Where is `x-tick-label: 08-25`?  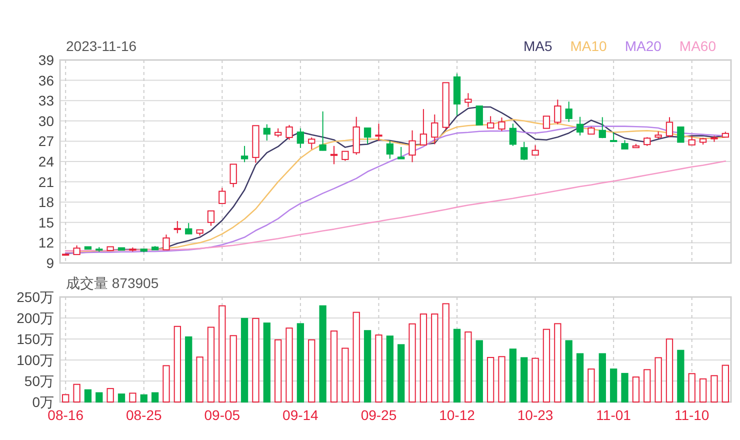
x-tick-label: 08-25 is located at coordinates (144, 415).